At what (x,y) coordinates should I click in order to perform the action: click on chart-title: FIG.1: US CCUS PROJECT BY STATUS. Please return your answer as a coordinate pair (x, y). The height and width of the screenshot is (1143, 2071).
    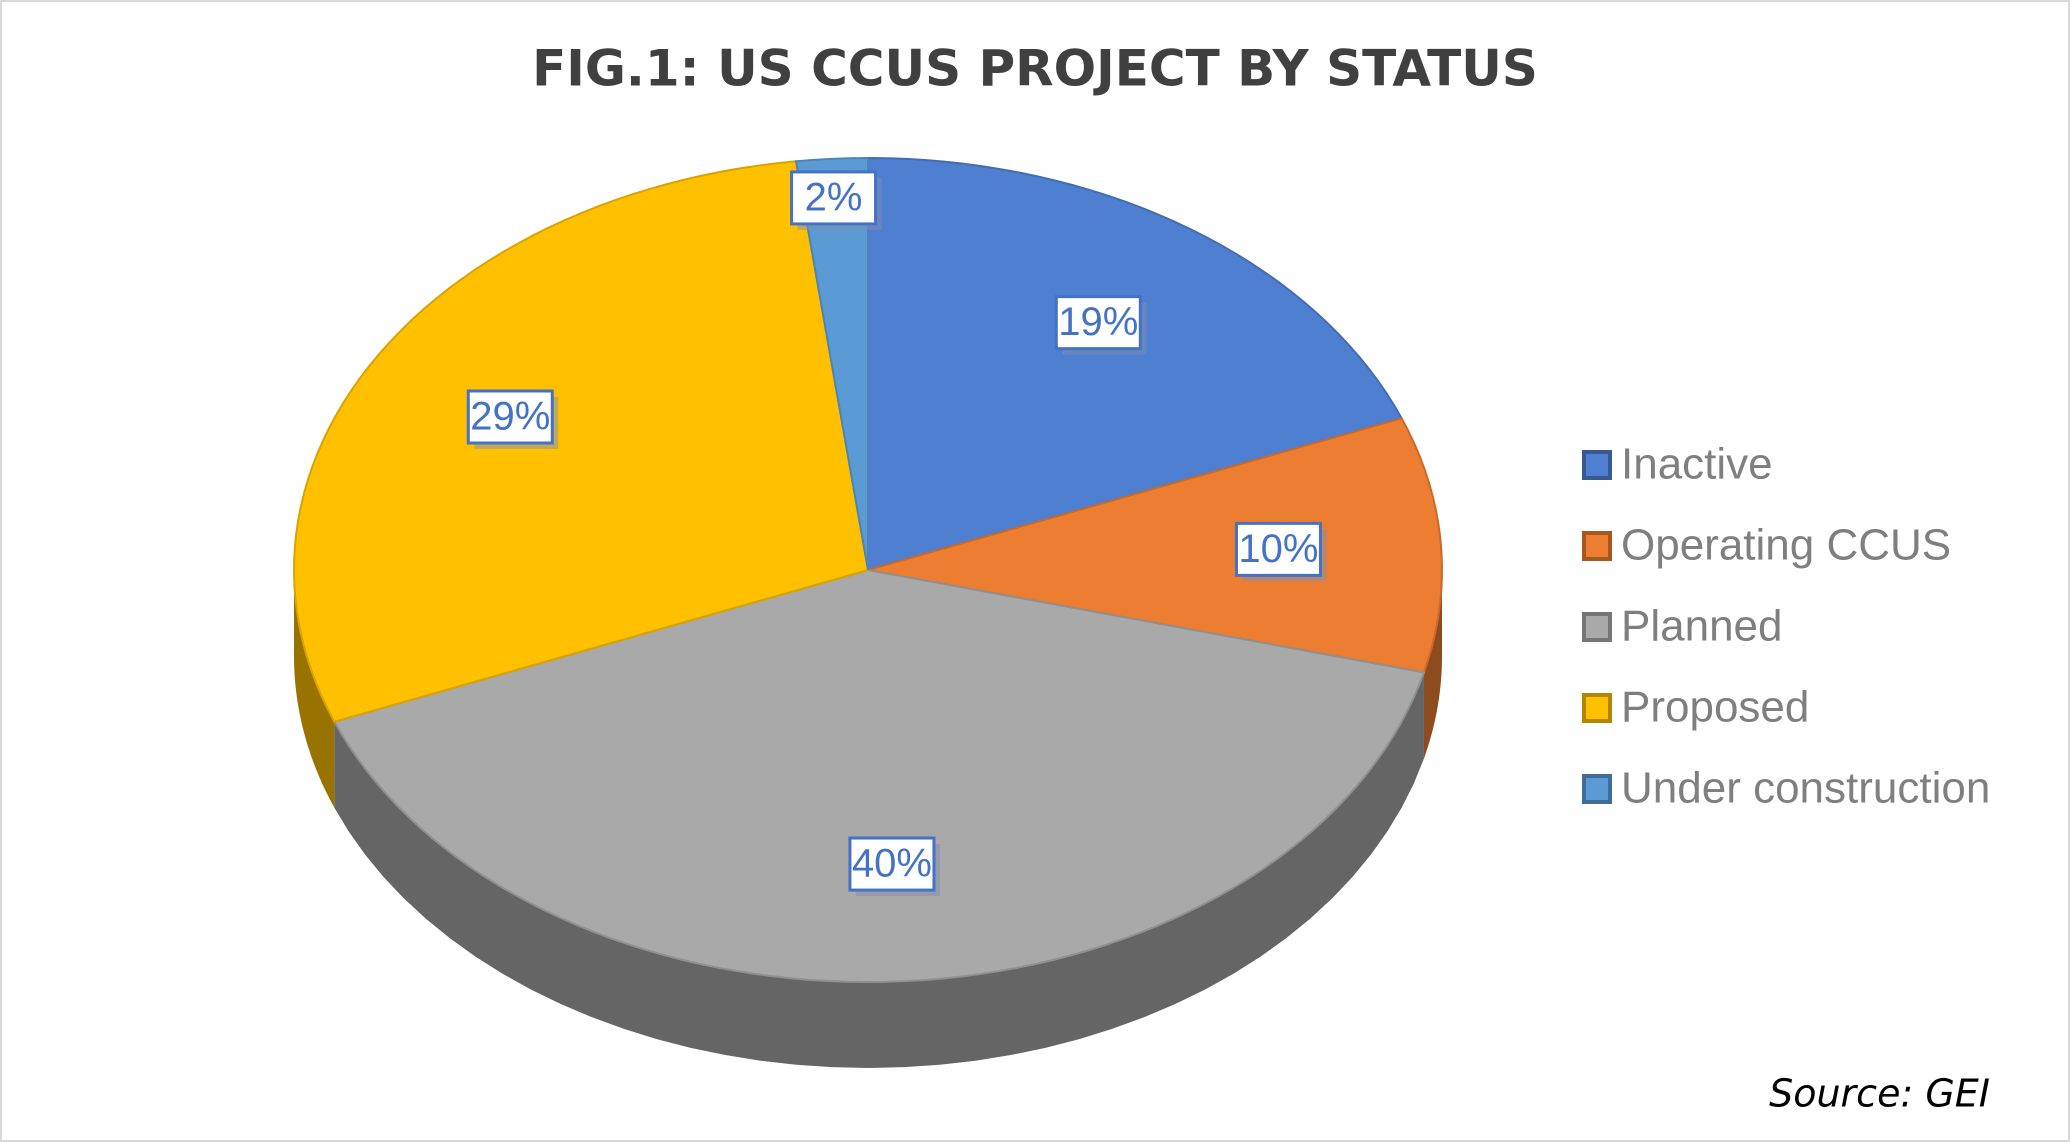
    Looking at the image, I should click on (1035, 69).